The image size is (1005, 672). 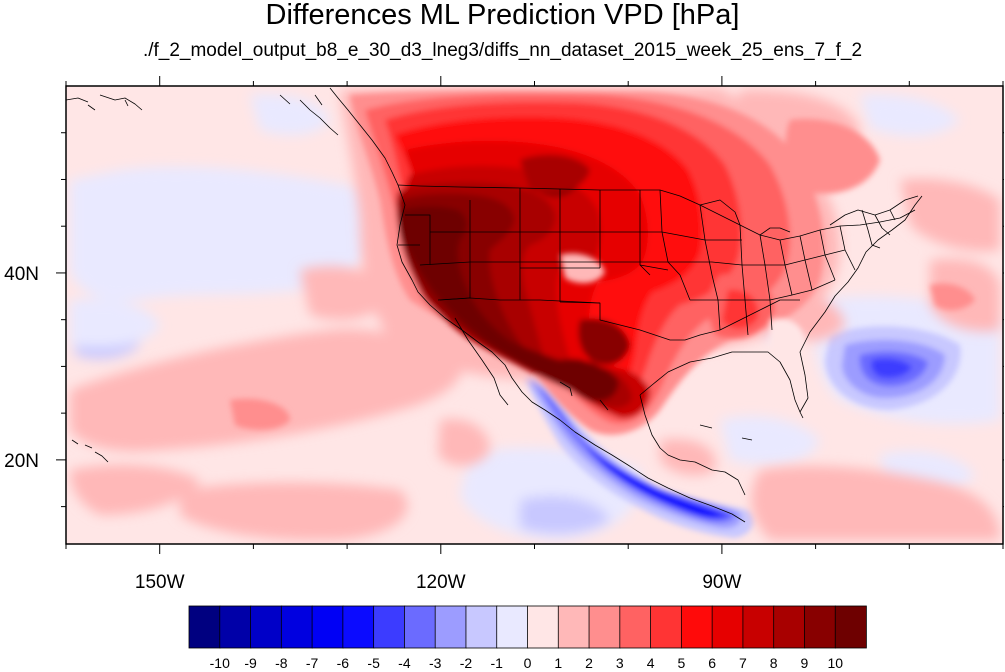 I want to click on x-tick-label-150w: 150W, so click(x=160, y=582).